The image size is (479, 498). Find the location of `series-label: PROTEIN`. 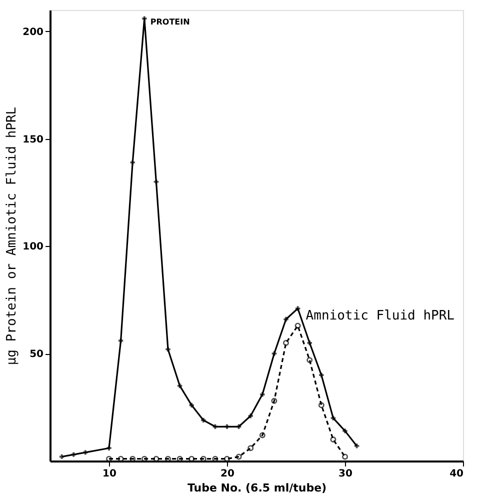

series-label: PROTEIN is located at coordinates (170, 22).